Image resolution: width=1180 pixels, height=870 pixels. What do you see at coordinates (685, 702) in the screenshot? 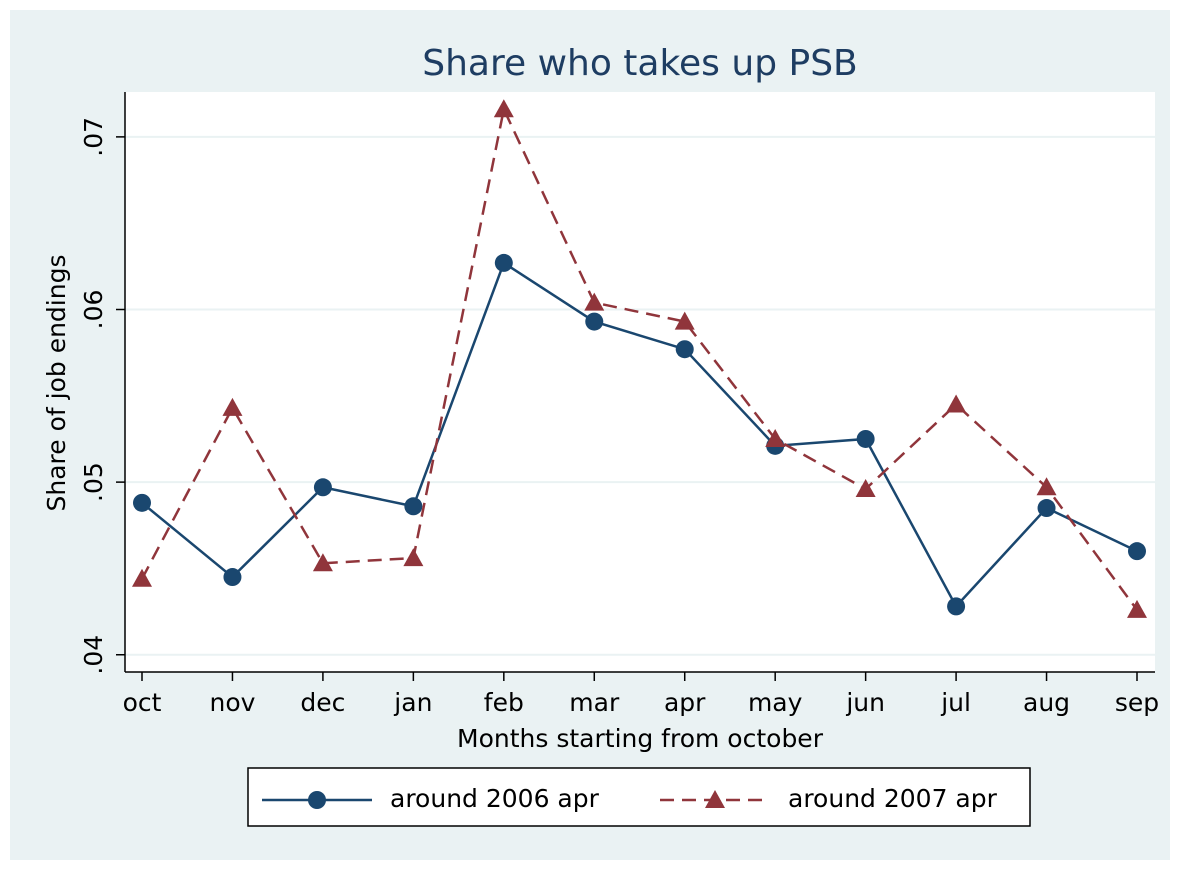
I see `x-tick-label: apr` at bounding box center [685, 702].